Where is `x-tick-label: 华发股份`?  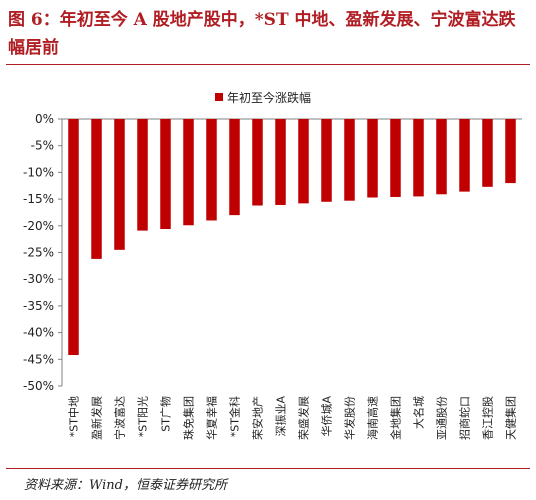 x-tick-label: 华发股份 is located at coordinates (350, 418).